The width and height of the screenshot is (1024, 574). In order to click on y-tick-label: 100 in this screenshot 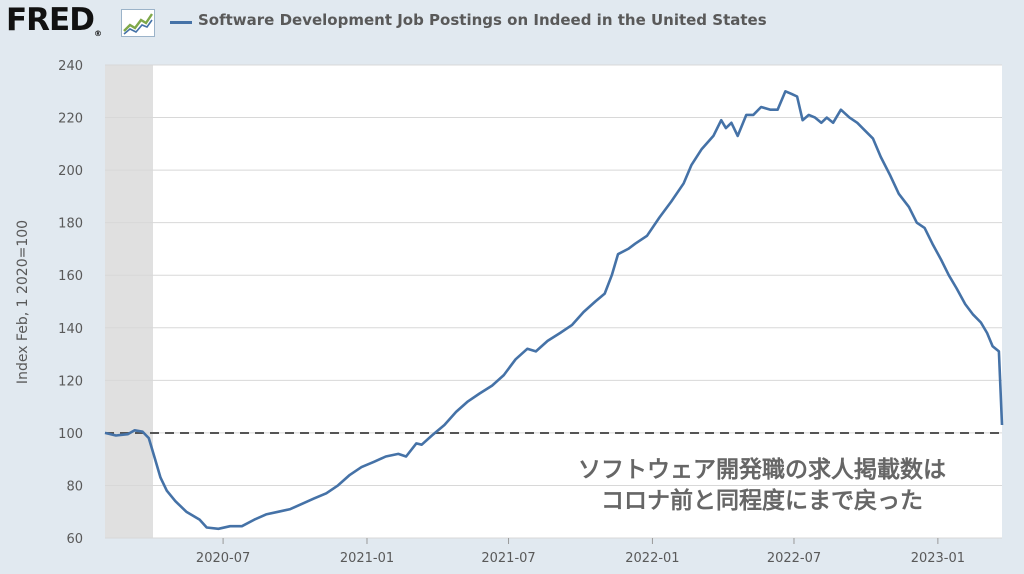, I will do `click(70, 434)`.